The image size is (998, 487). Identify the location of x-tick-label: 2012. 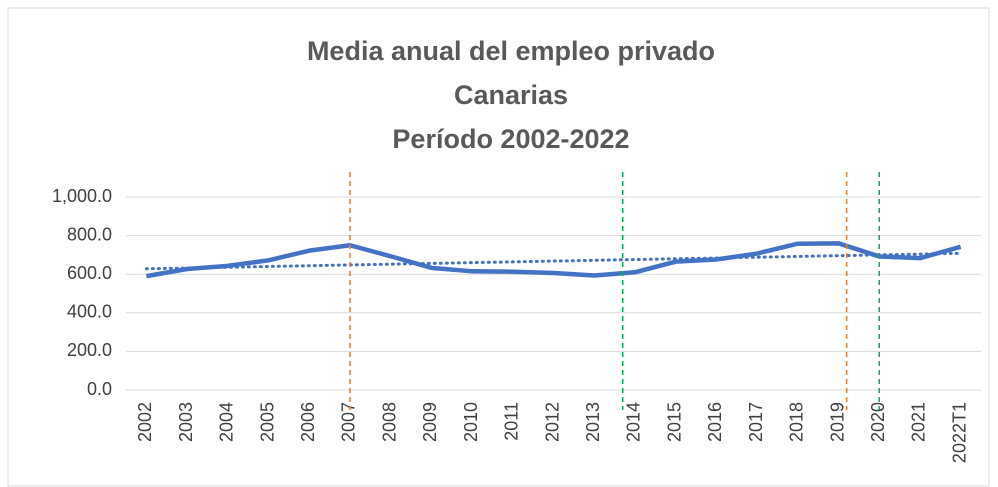
(552, 422).